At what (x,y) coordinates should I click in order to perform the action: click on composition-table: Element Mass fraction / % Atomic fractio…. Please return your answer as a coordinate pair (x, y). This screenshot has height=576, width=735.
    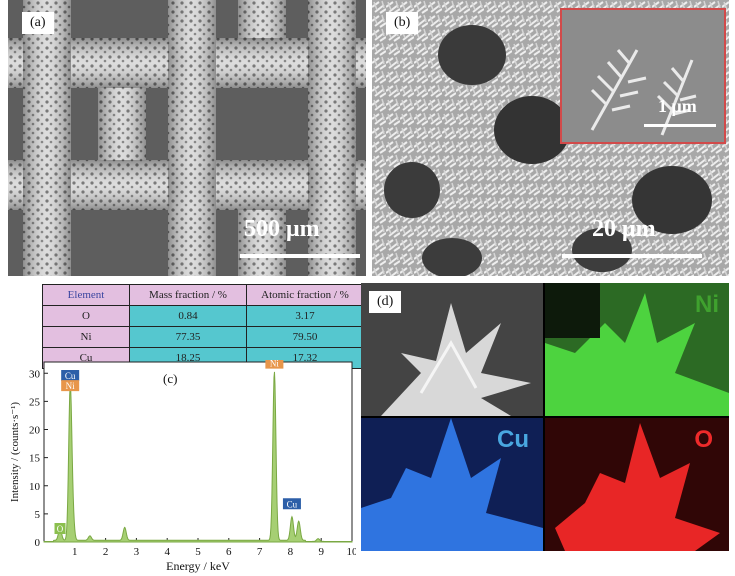
    Looking at the image, I should click on (203, 326).